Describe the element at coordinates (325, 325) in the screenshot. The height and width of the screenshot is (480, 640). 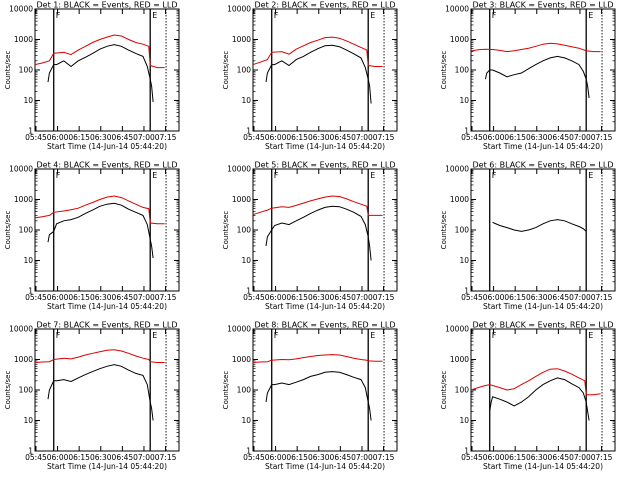
I see `panel-title: Det 8: BLACK = Events, RED = LLD` at that location.